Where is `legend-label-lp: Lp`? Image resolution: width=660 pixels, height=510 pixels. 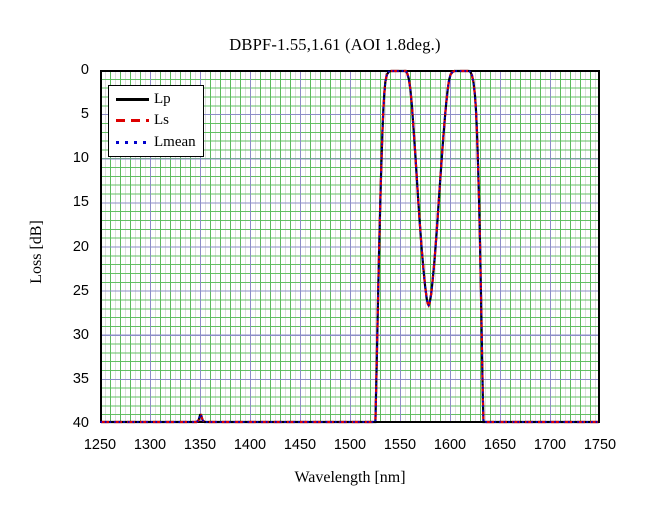 legend-label-lp: Lp is located at coordinates (162, 99).